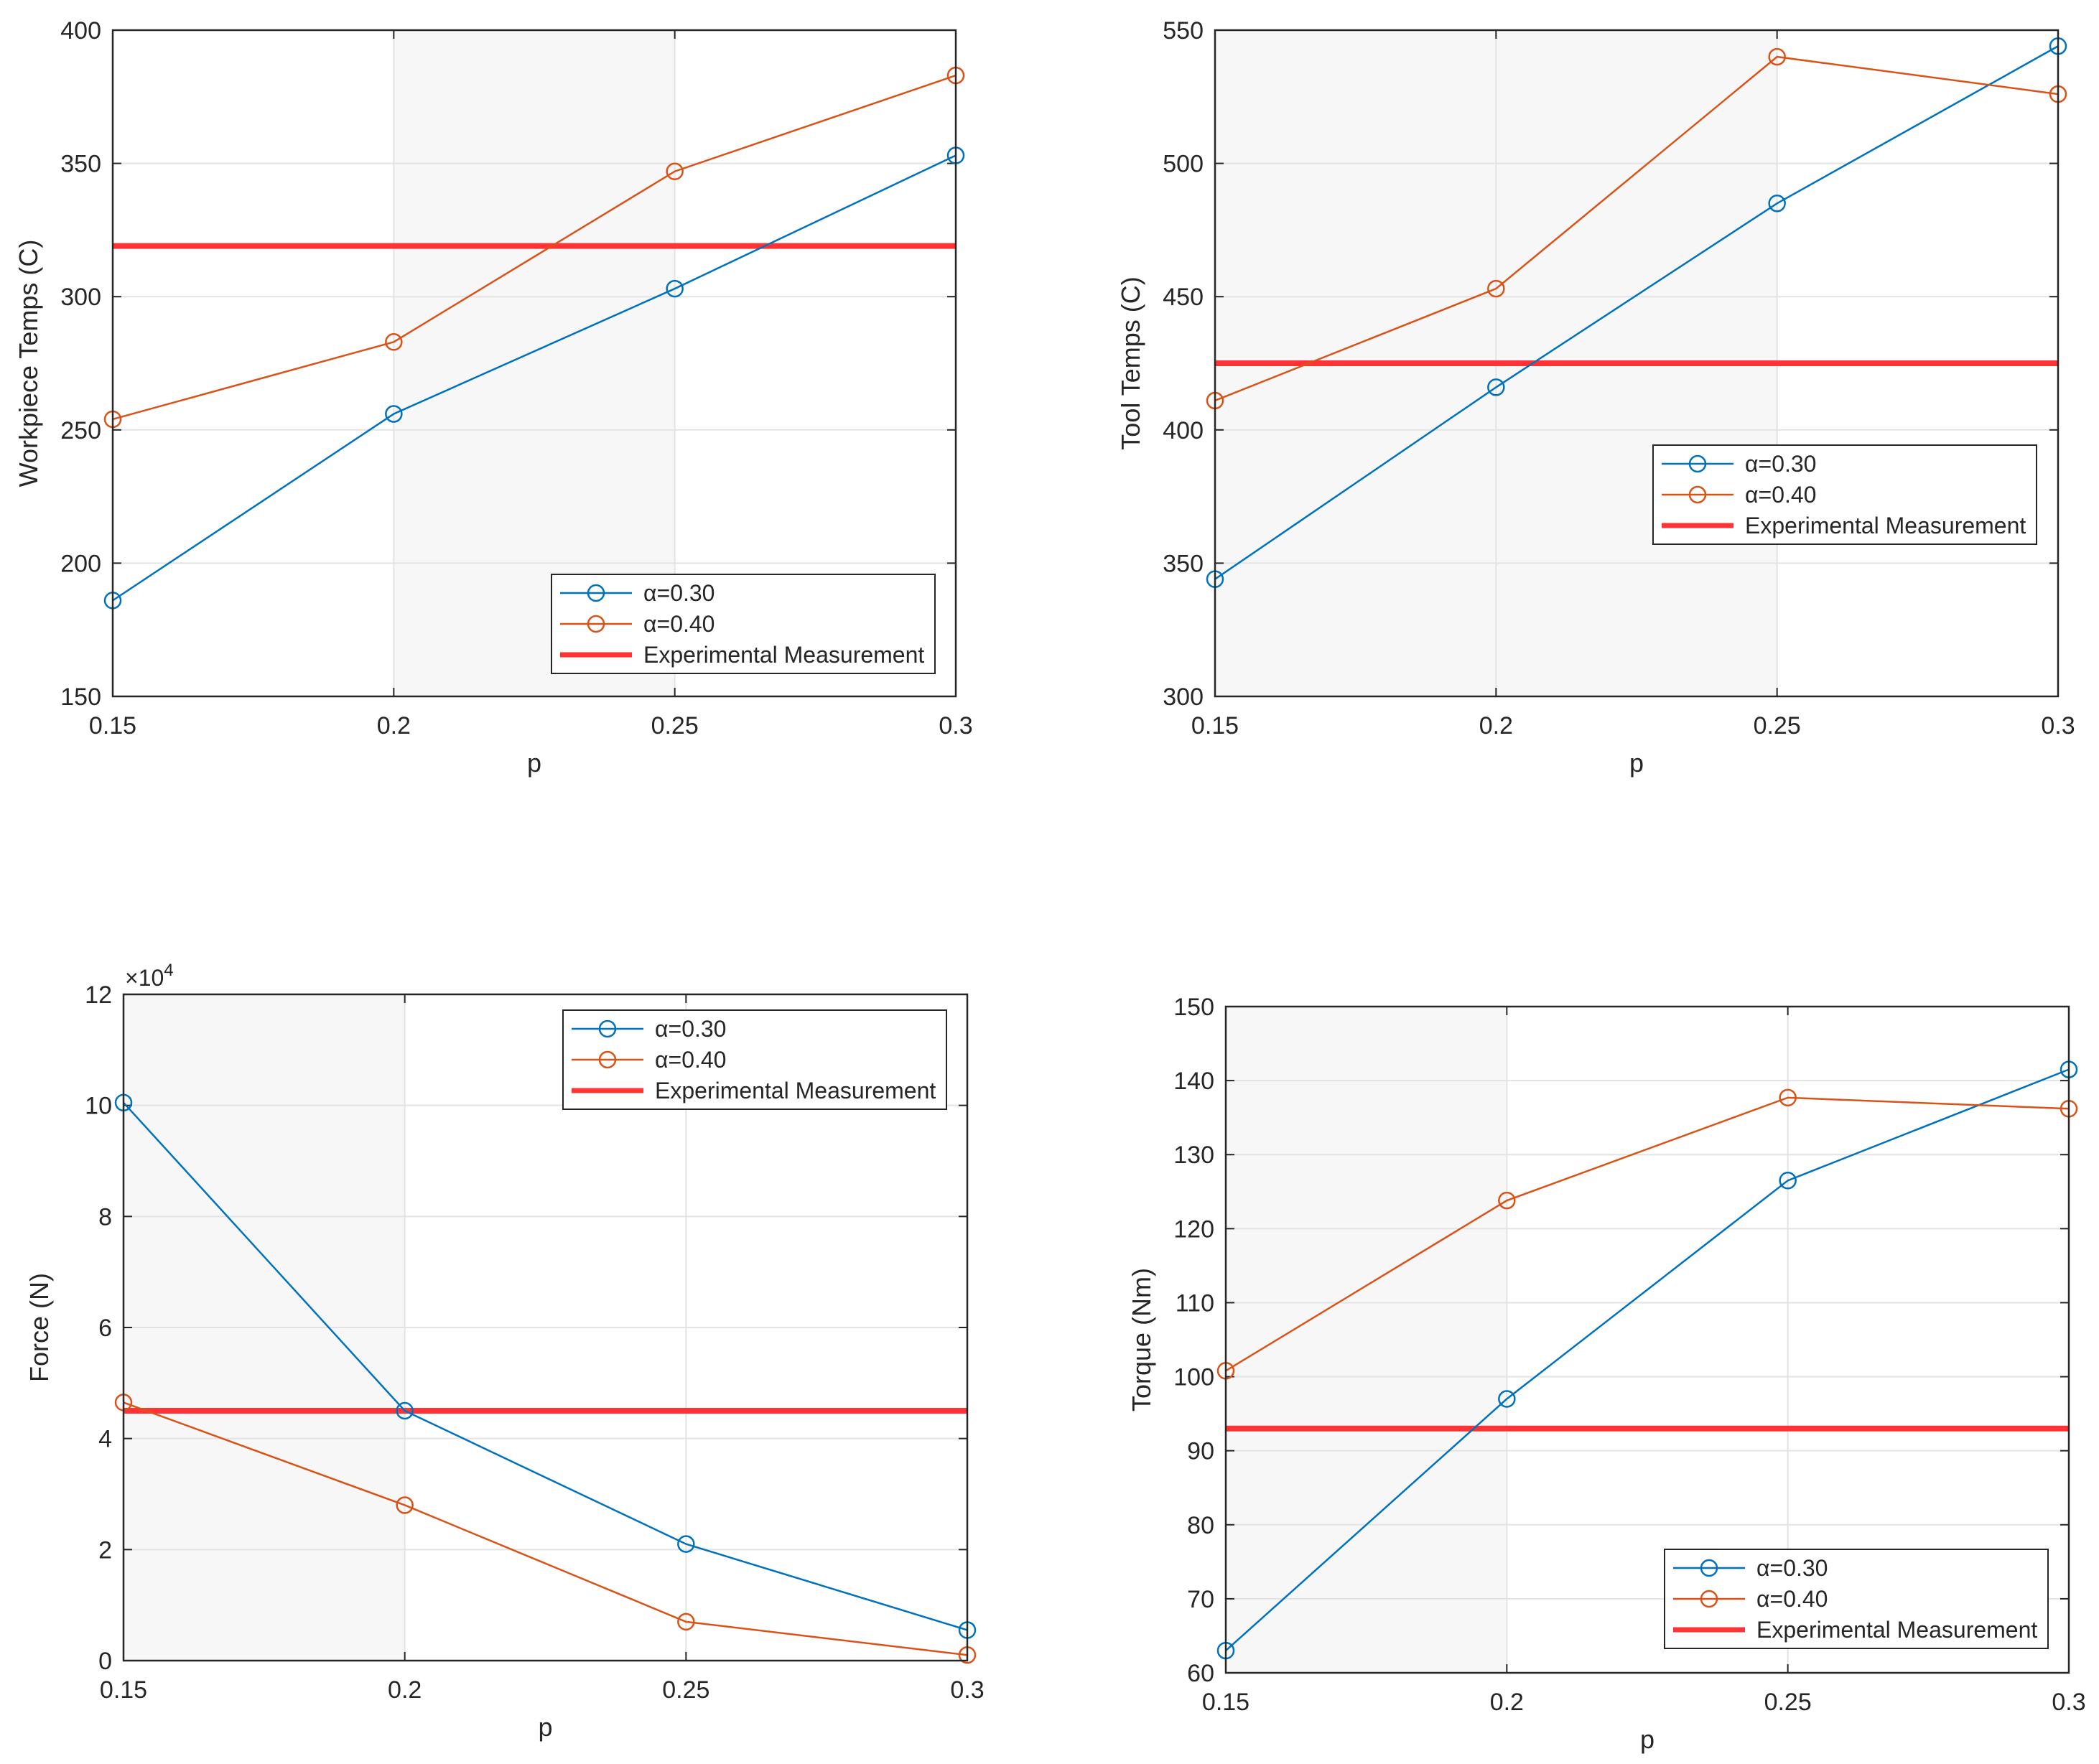 This screenshot has height=1764, width=2099. Describe the element at coordinates (1195, 1303) in the screenshot. I see `y-tick-label: 110` at that location.